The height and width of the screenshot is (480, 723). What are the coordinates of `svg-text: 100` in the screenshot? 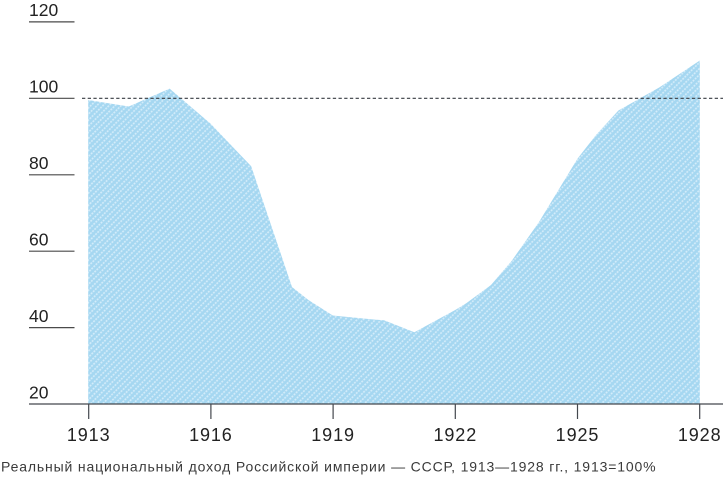 It's located at (43, 87).